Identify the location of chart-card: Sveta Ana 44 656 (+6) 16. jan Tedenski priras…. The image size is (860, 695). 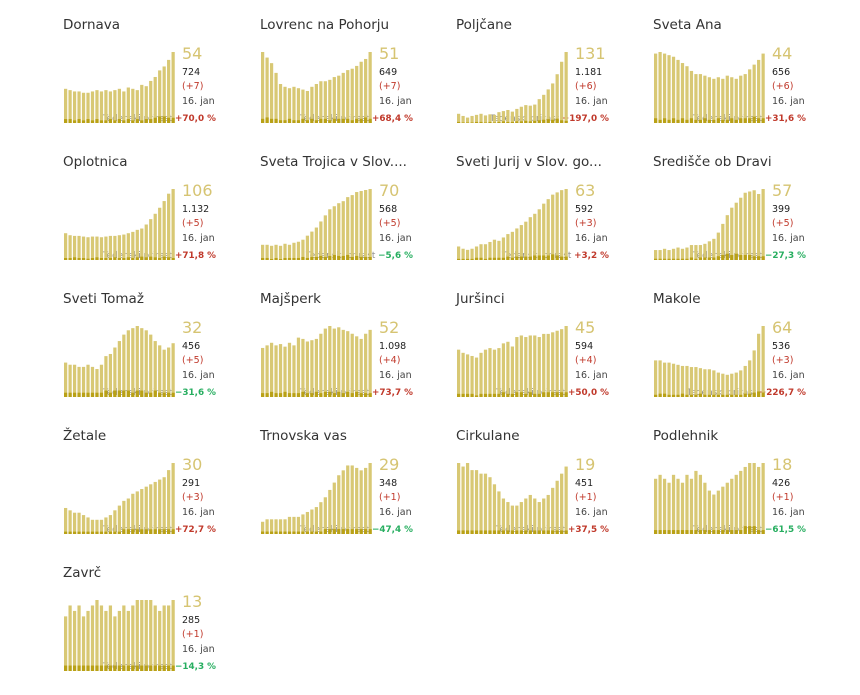
(743, 82).